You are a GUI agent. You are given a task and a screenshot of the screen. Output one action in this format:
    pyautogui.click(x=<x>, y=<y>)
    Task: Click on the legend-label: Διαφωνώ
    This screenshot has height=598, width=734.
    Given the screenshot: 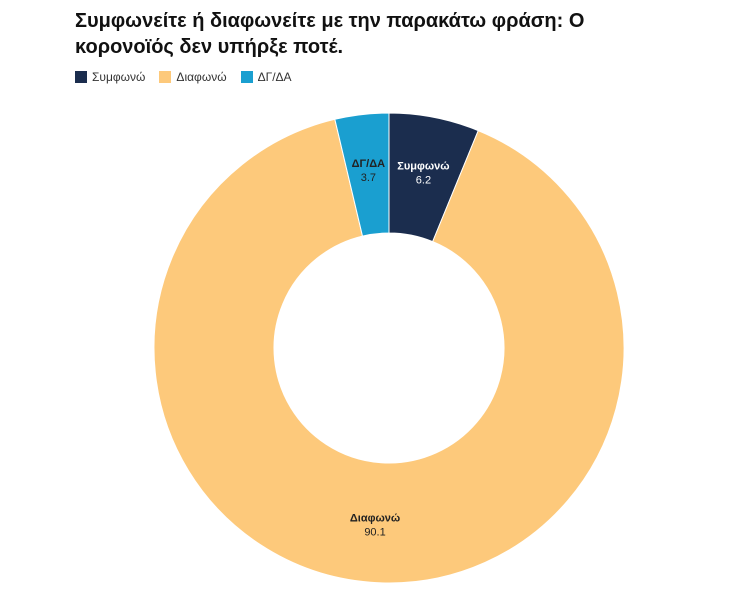 What is the action you would take?
    pyautogui.click(x=201, y=77)
    